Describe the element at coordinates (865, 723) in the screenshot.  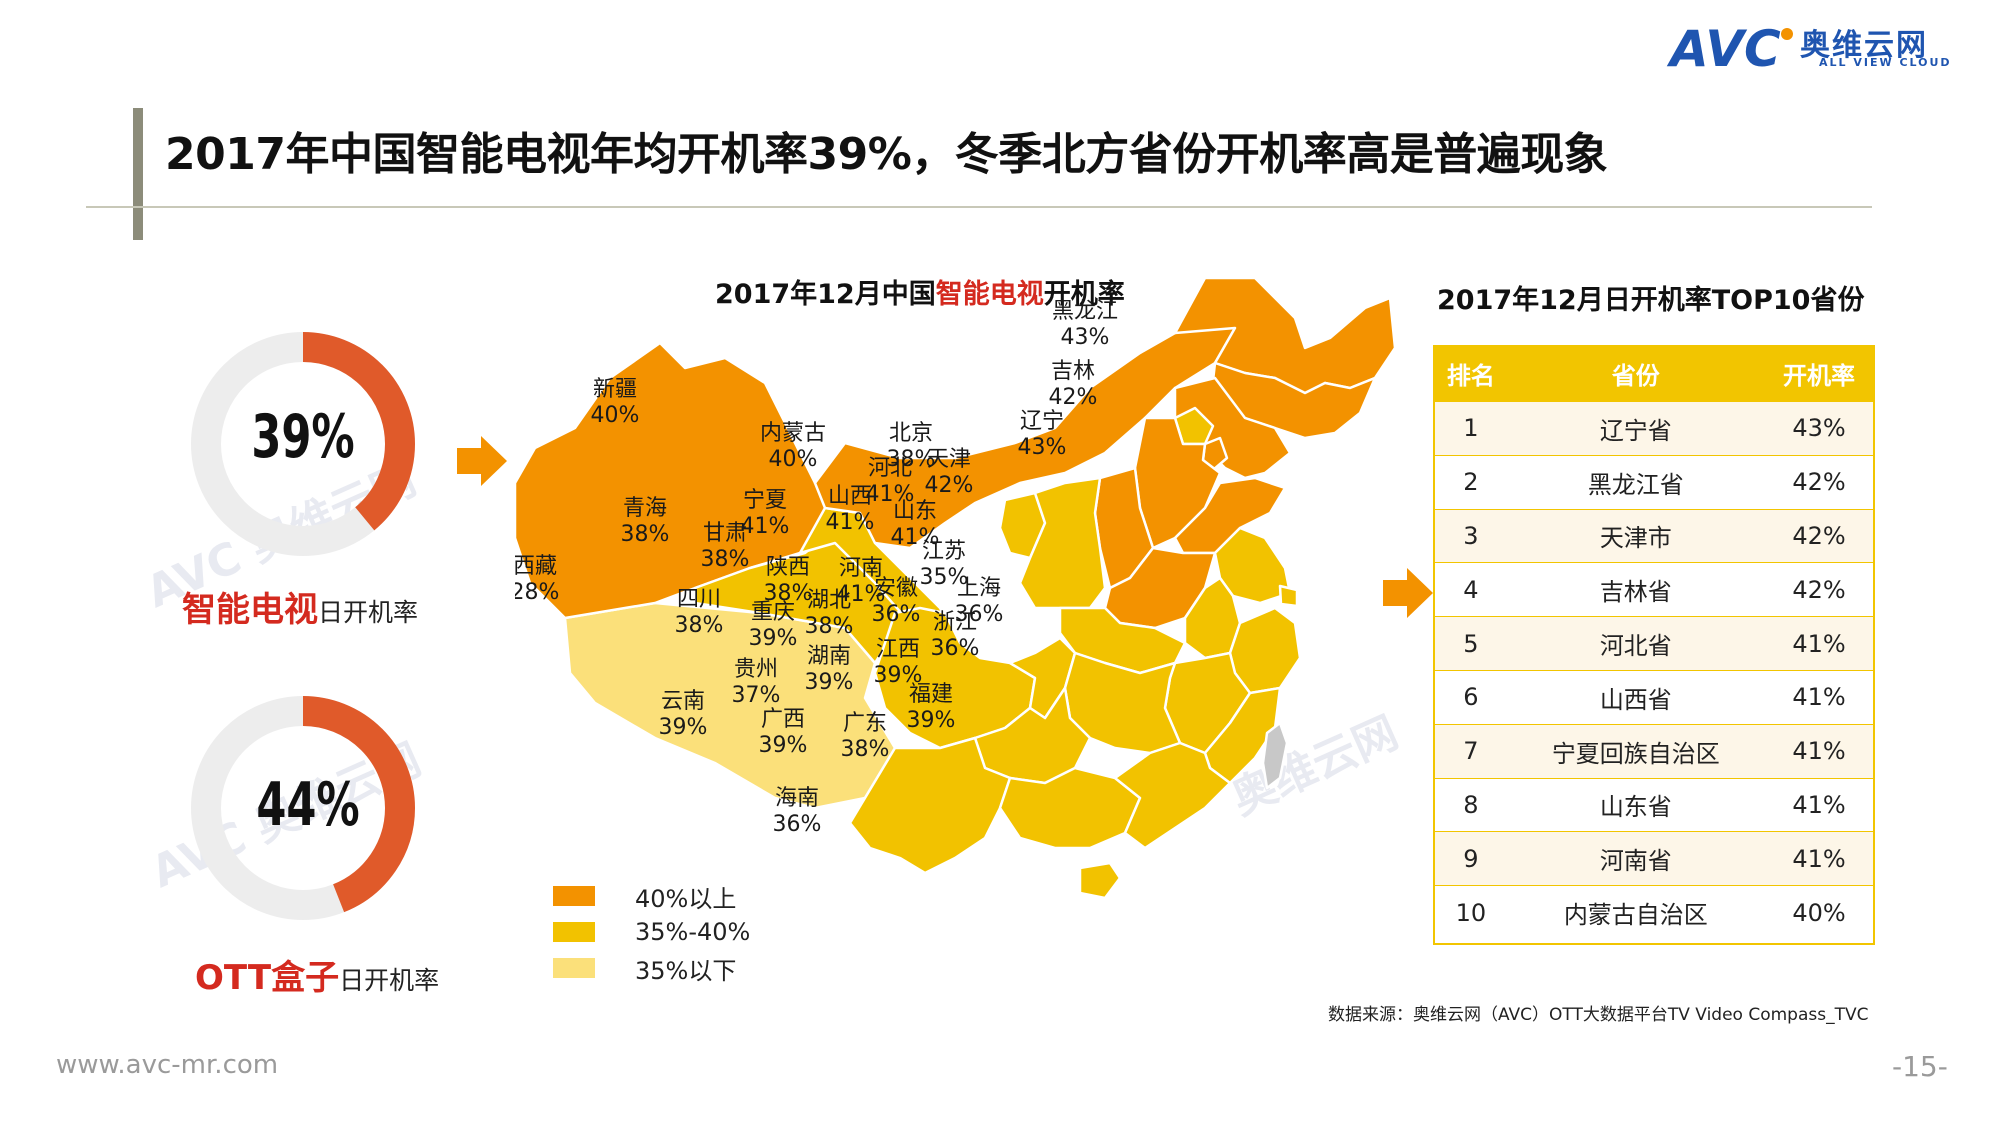
I see `province-name: 广东` at that location.